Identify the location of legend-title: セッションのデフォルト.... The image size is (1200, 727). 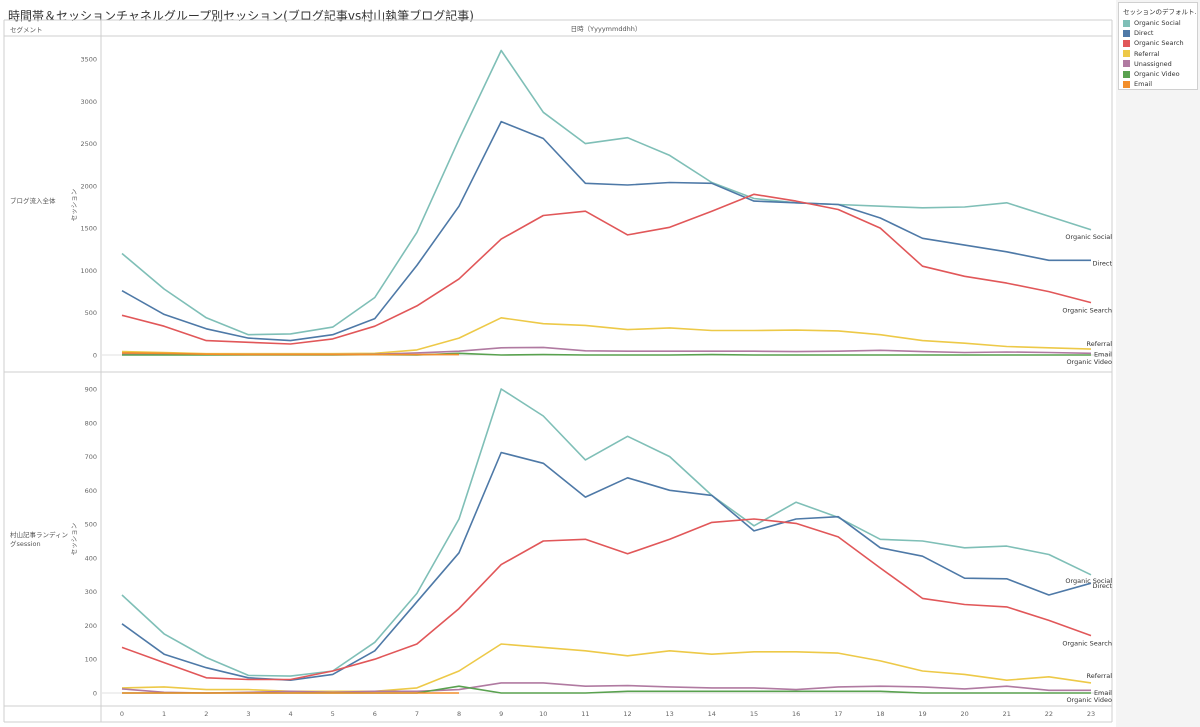
(1160, 12).